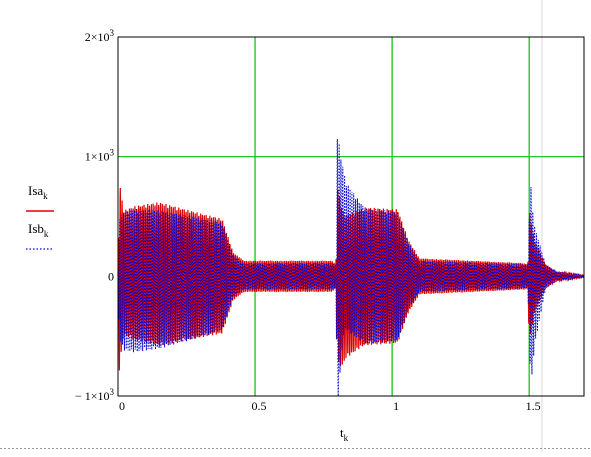 The image size is (591, 457). I want to click on y-tick-label-0: 2×10³, so click(100, 36).